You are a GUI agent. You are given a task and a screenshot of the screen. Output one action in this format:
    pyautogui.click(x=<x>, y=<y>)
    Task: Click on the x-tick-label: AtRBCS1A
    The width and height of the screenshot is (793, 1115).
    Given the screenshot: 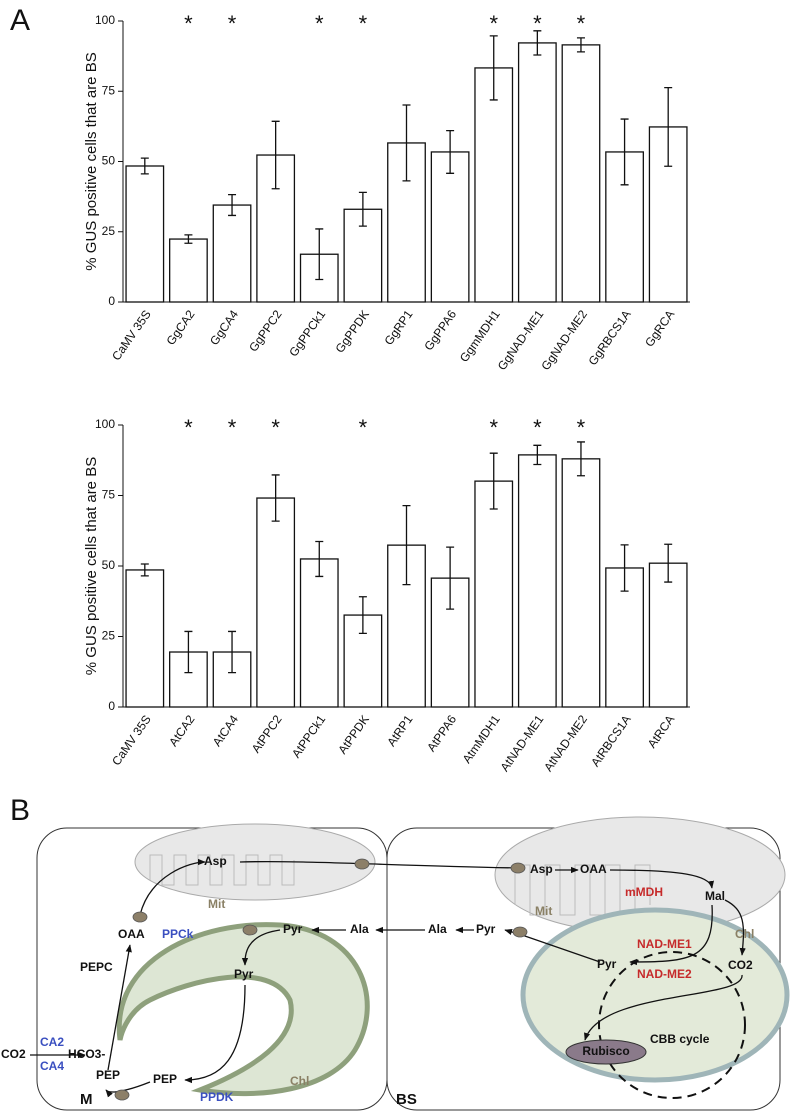 What is the action you would take?
    pyautogui.click(x=611, y=741)
    